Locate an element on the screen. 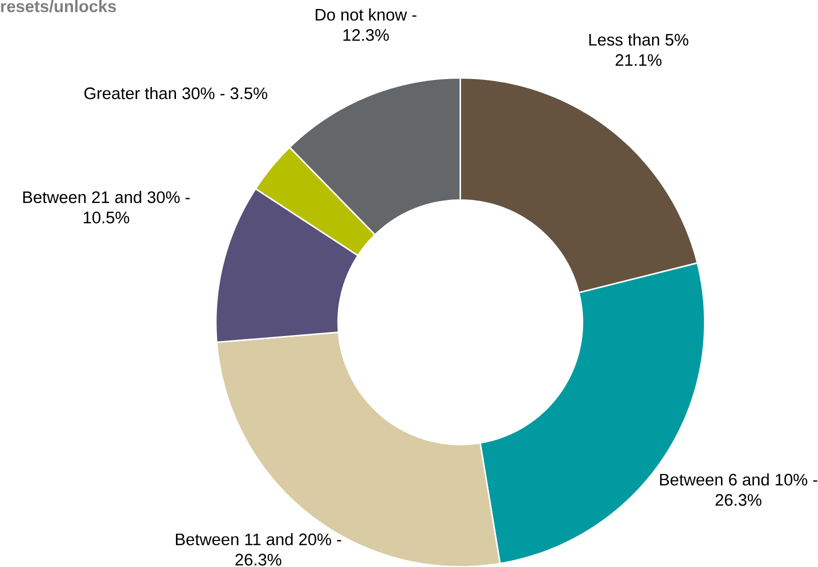  chart-title: resets/unlocks is located at coordinates (58, 6).